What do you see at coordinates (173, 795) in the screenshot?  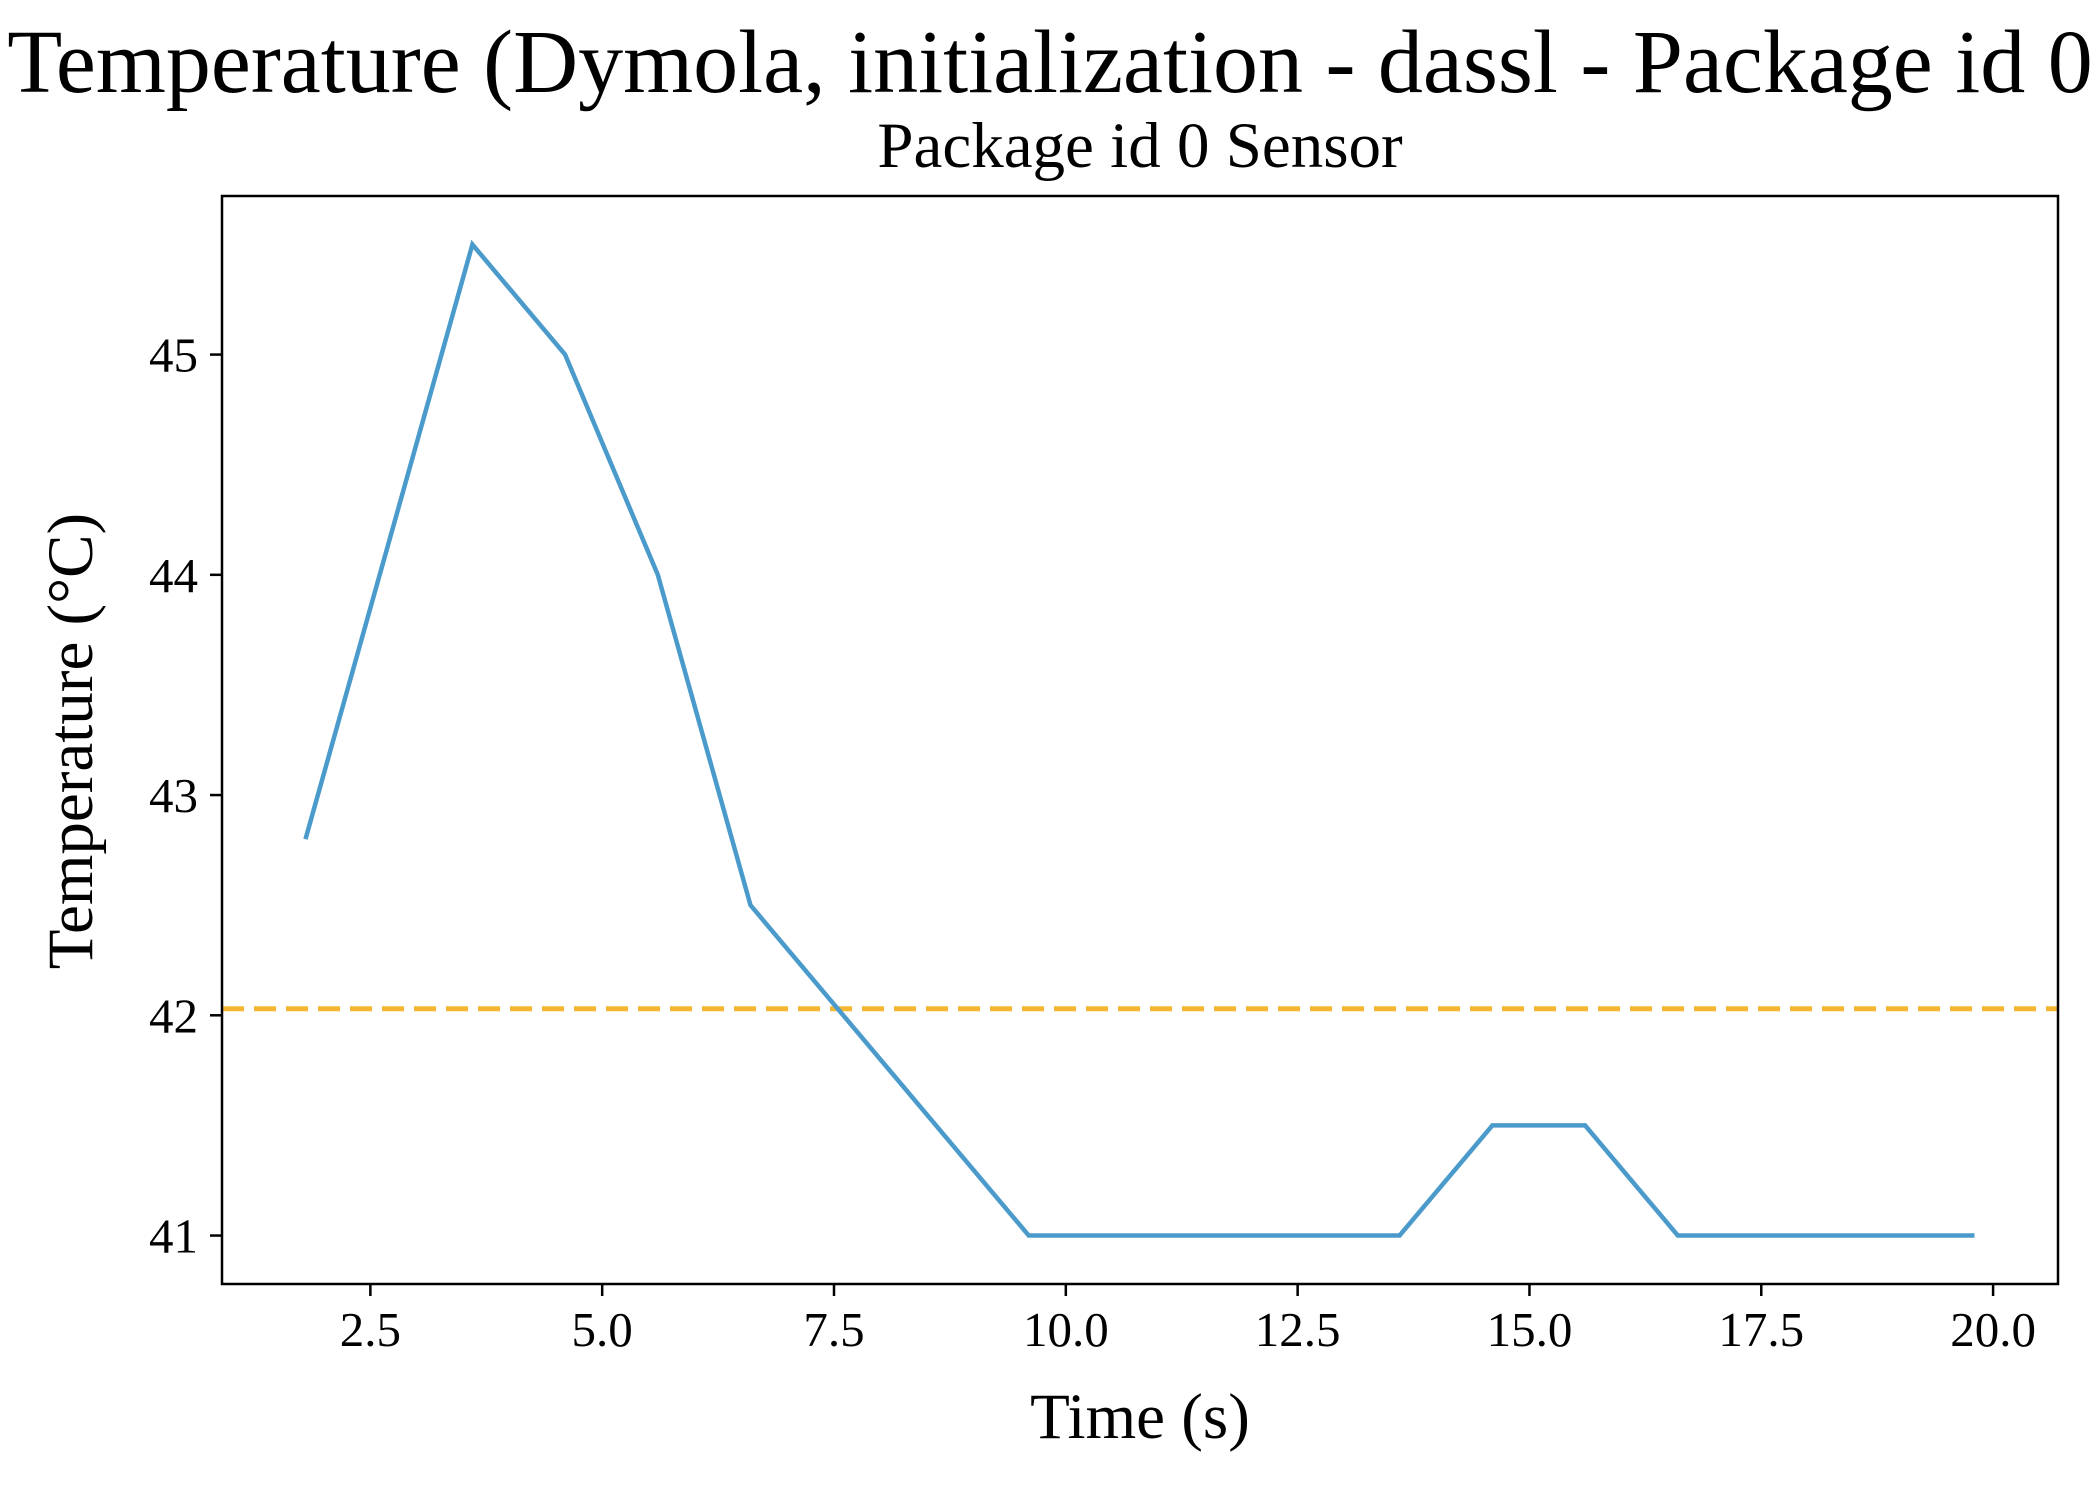 I see `y-tick-label: 43` at bounding box center [173, 795].